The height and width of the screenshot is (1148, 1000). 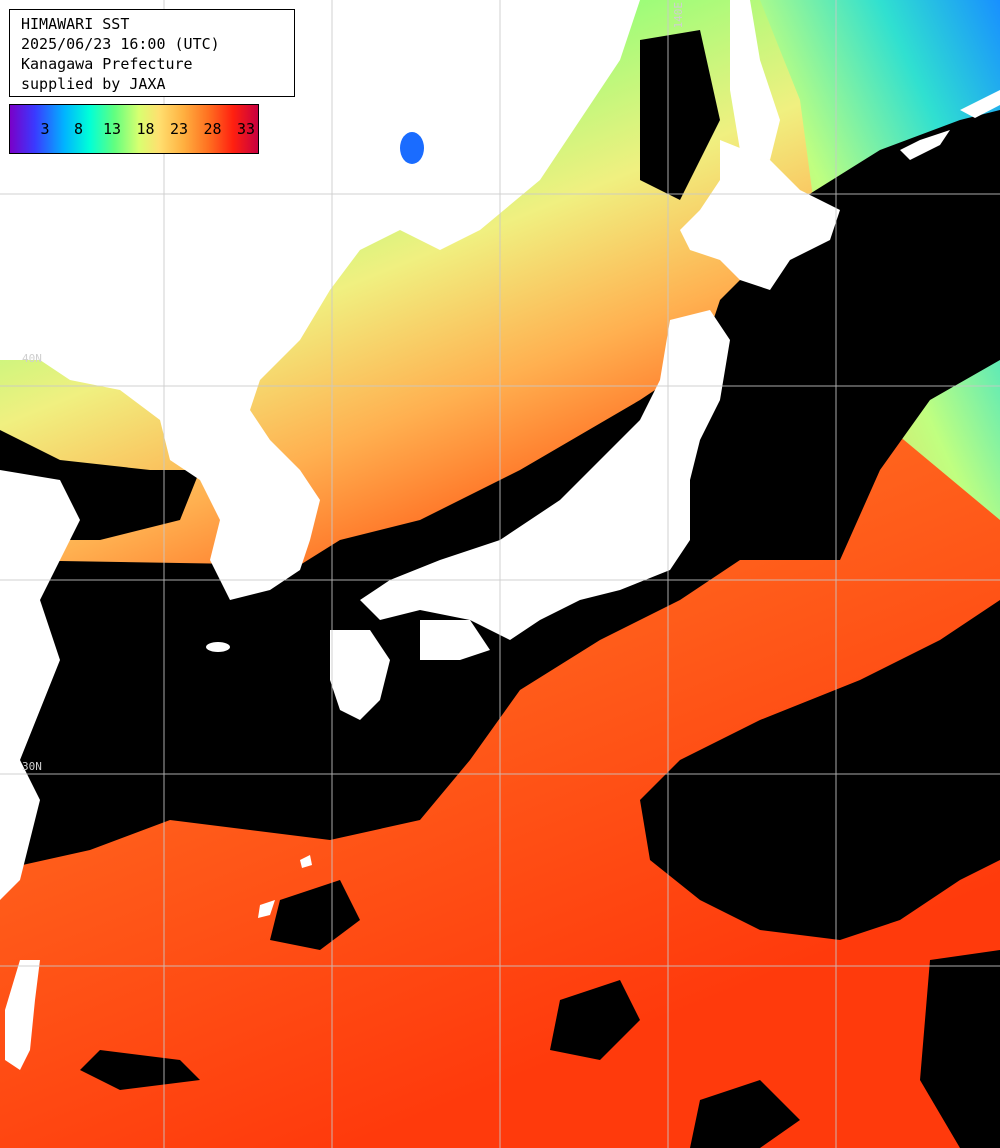 What do you see at coordinates (755, 80) in the screenshot?
I see `land-sakhalin` at bounding box center [755, 80].